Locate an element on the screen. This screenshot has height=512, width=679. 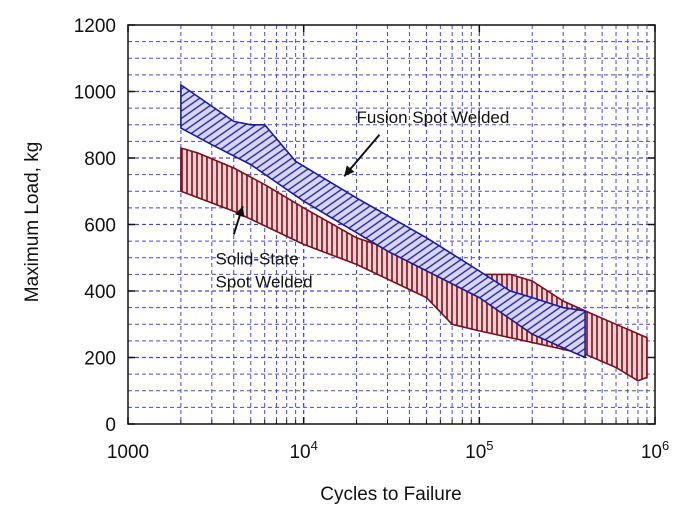
y-tick-label: 800 is located at coordinates (100, 159).